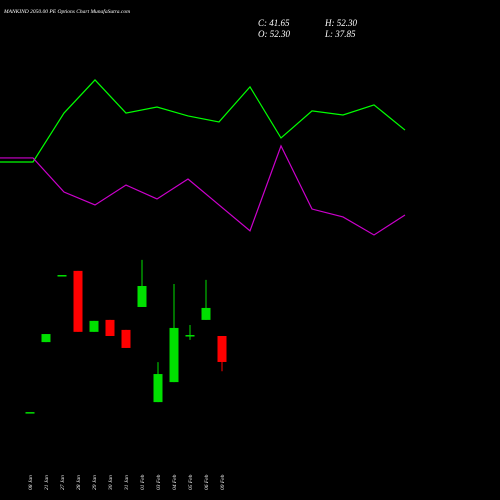  I want to click on x-tick-label: 05 Feb, so click(191, 482).